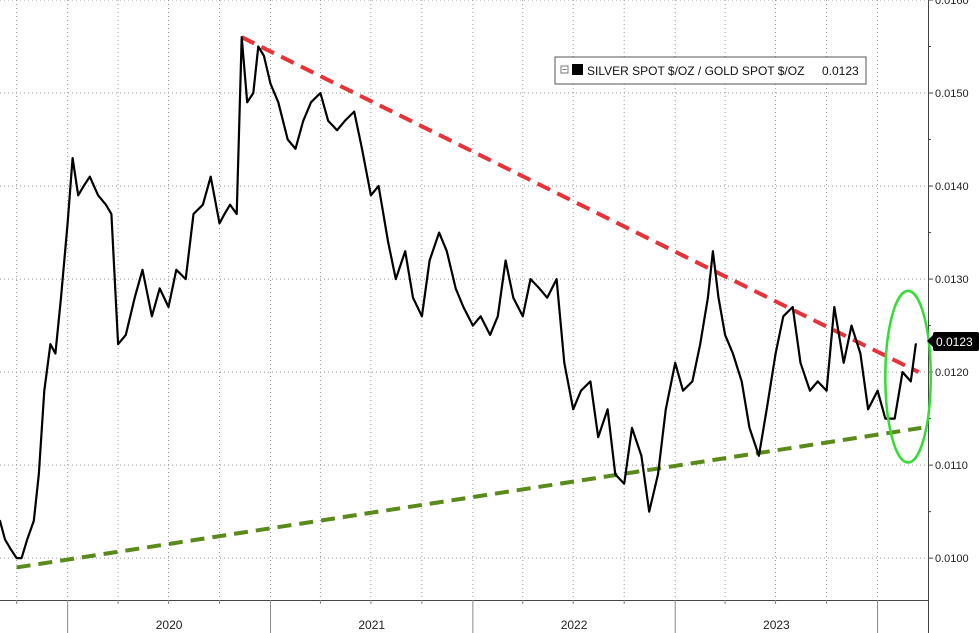 This screenshot has height=633, width=979. I want to click on y-tick-label: 0.0100, so click(952, 559).